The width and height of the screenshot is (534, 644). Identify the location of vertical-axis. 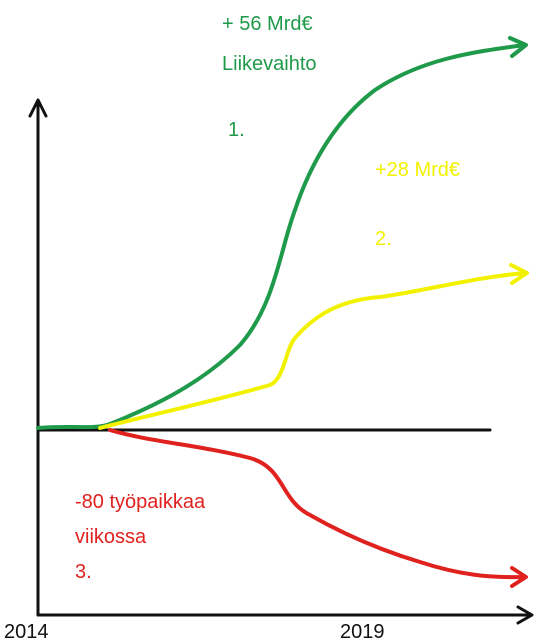
(38, 357).